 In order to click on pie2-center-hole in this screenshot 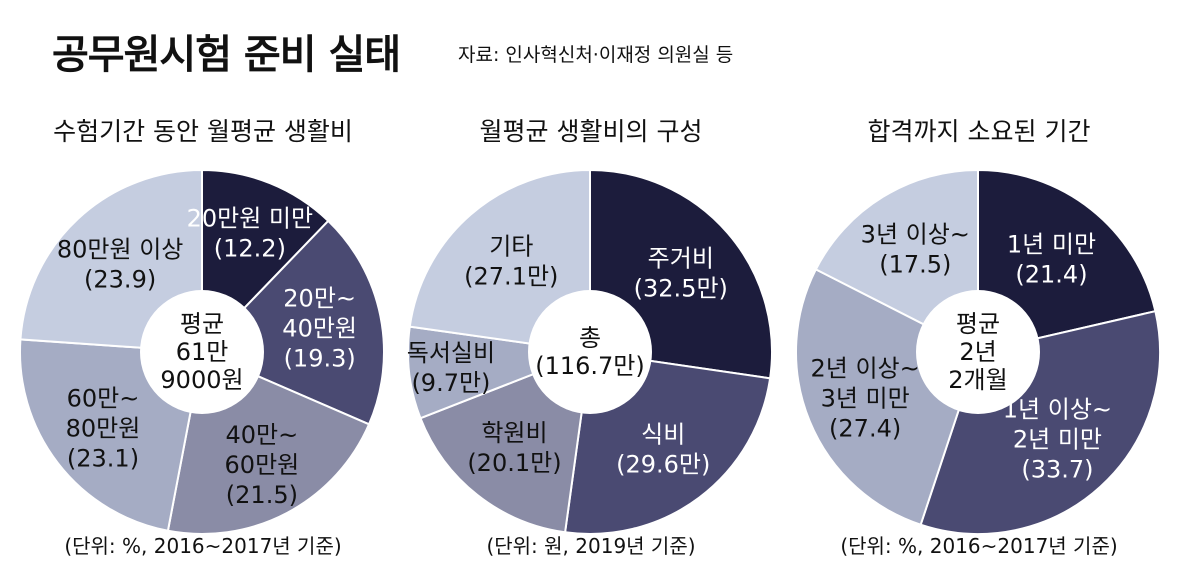, I will do `click(590, 352)`.